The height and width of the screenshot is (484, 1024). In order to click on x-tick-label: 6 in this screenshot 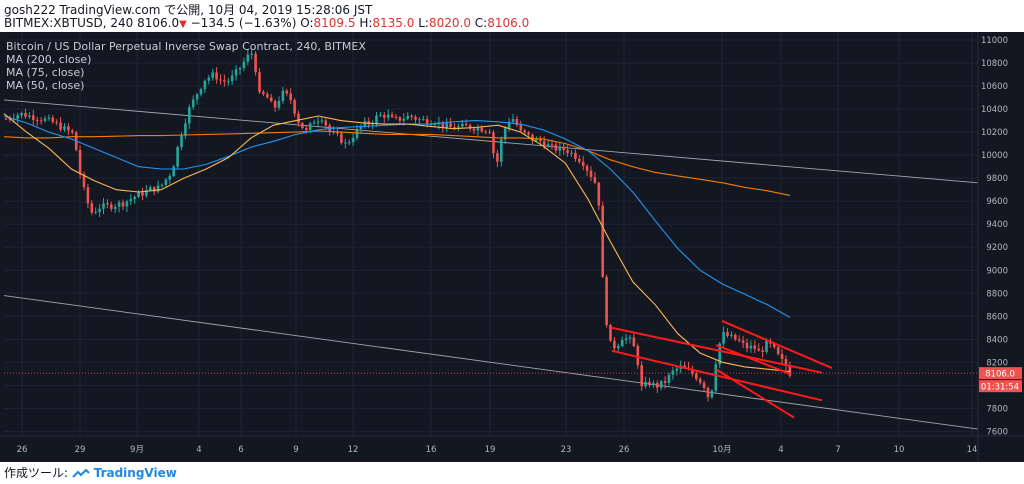, I will do `click(240, 450)`.